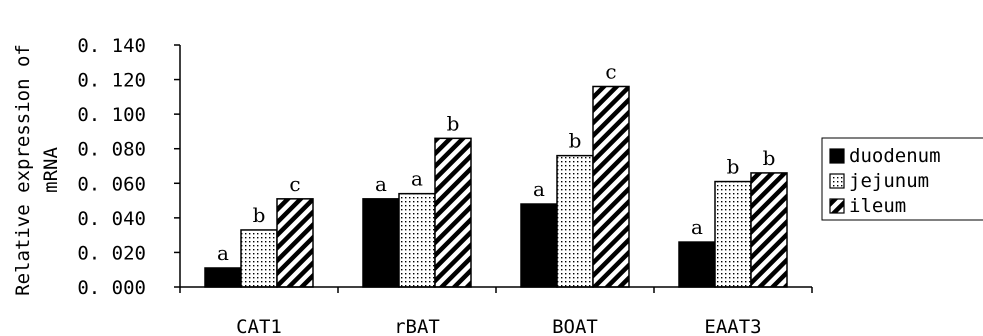 The height and width of the screenshot is (336, 983). What do you see at coordinates (259, 326) in the screenshot?
I see `x-category-label: CAT1` at bounding box center [259, 326].